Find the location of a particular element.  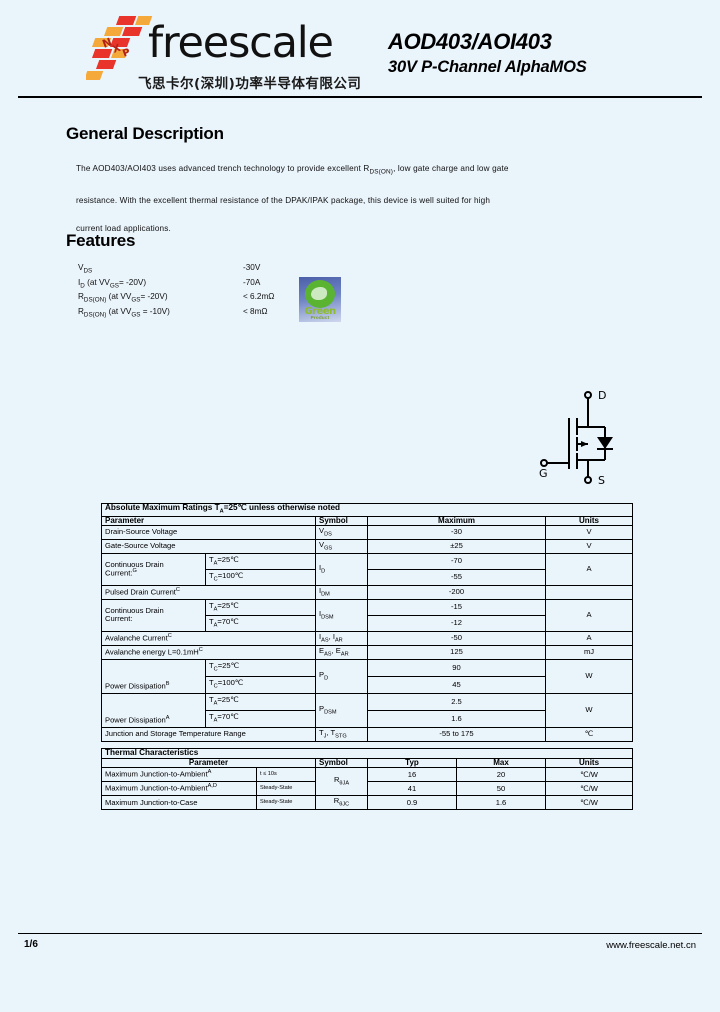

green-globe-icon is located at coordinates (320, 294).